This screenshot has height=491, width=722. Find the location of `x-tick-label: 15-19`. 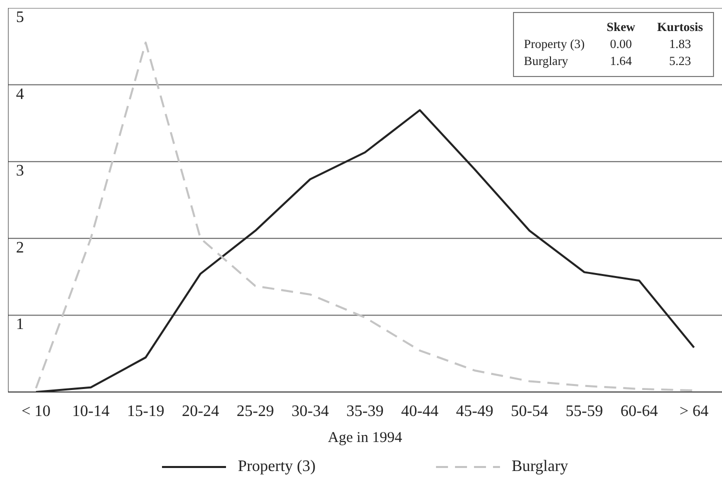

x-tick-label: 15-19 is located at coordinates (145, 411).